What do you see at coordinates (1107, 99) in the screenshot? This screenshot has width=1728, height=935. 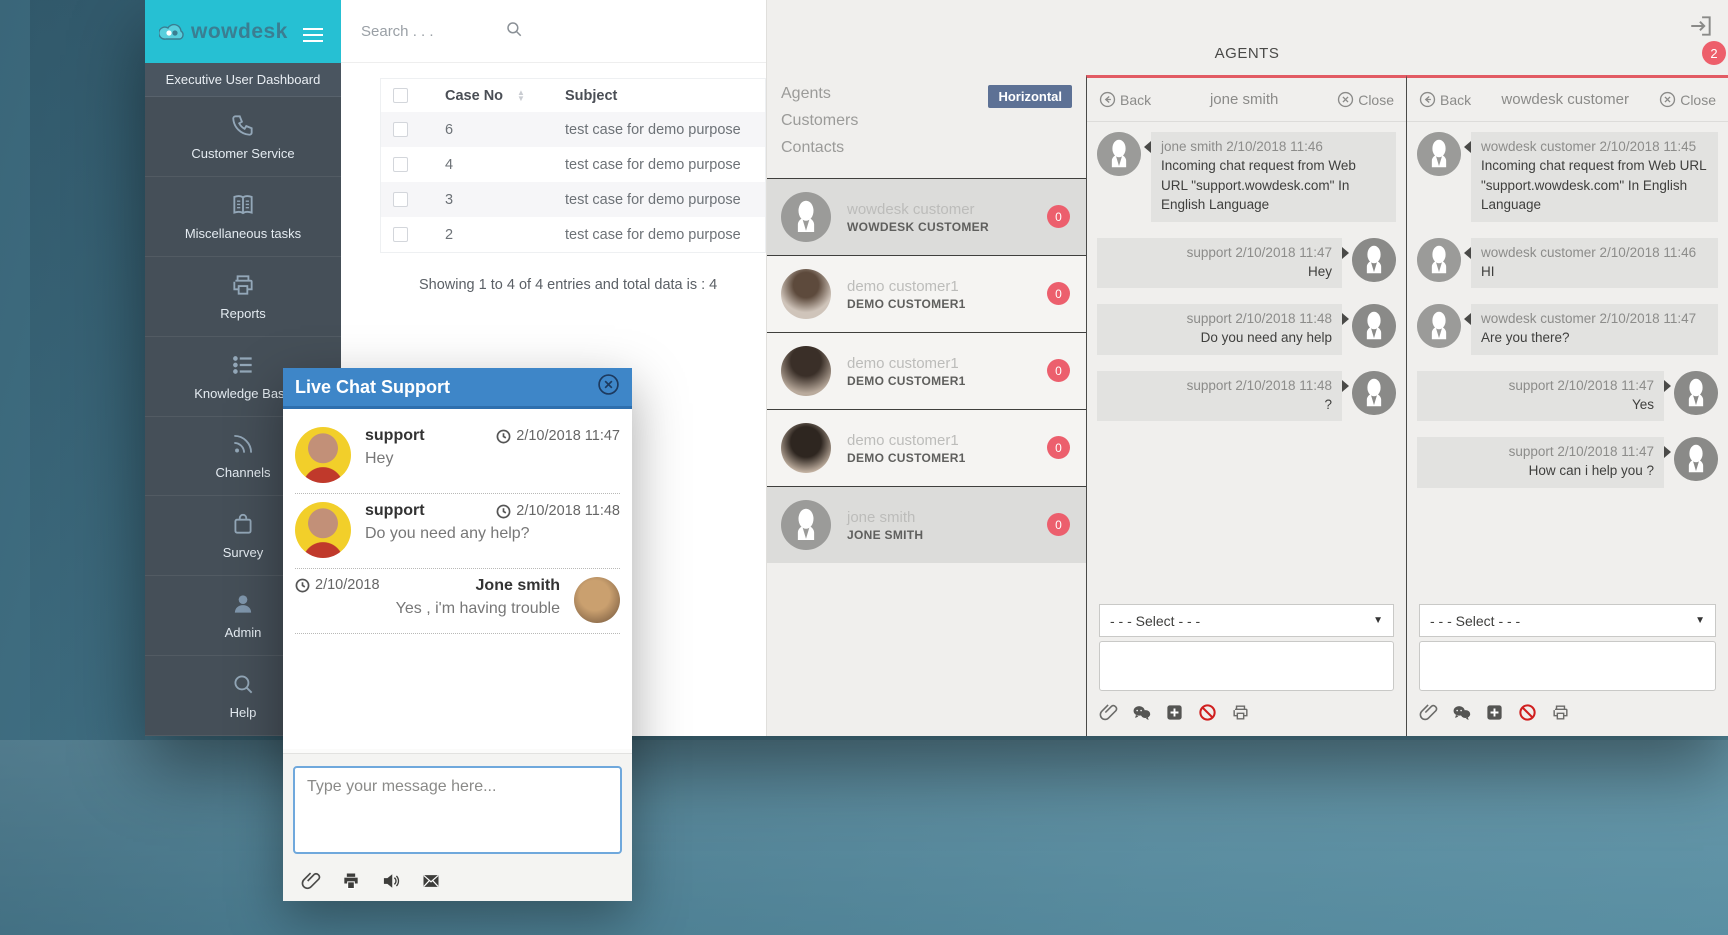 I see `back-icon` at bounding box center [1107, 99].